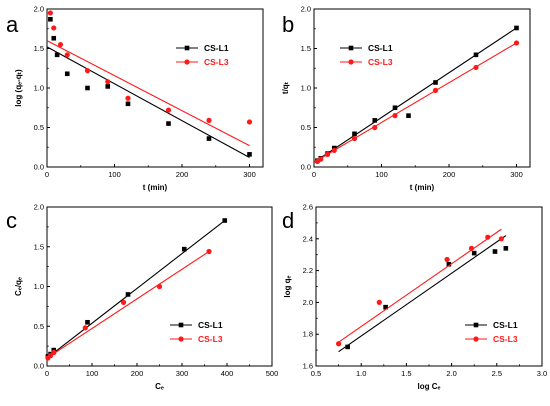 The width and height of the screenshot is (550, 406). What do you see at coordinates (505, 325) in the screenshot?
I see `legend-label-cs-l1-d: CS-L1` at bounding box center [505, 325].